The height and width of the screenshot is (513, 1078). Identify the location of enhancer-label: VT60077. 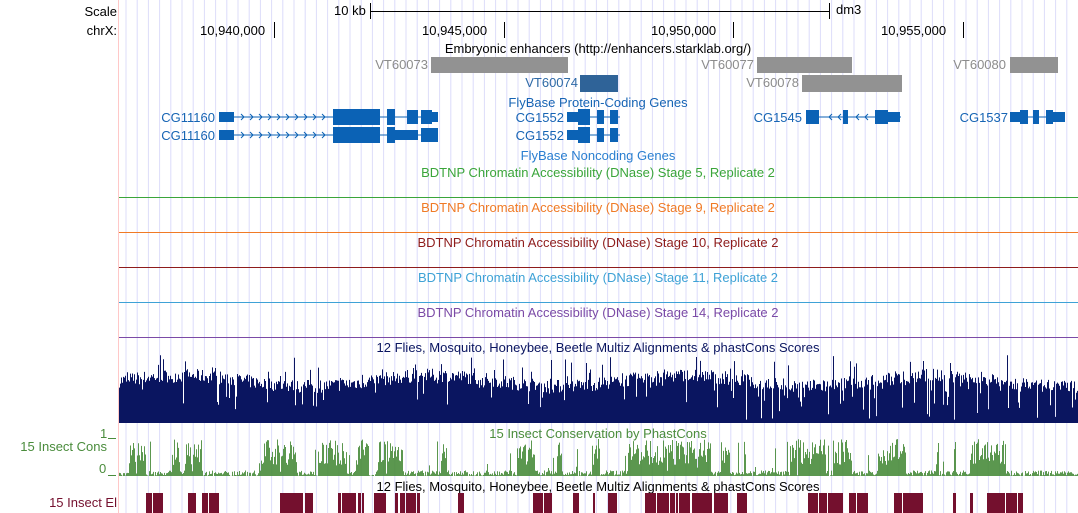
(727, 64).